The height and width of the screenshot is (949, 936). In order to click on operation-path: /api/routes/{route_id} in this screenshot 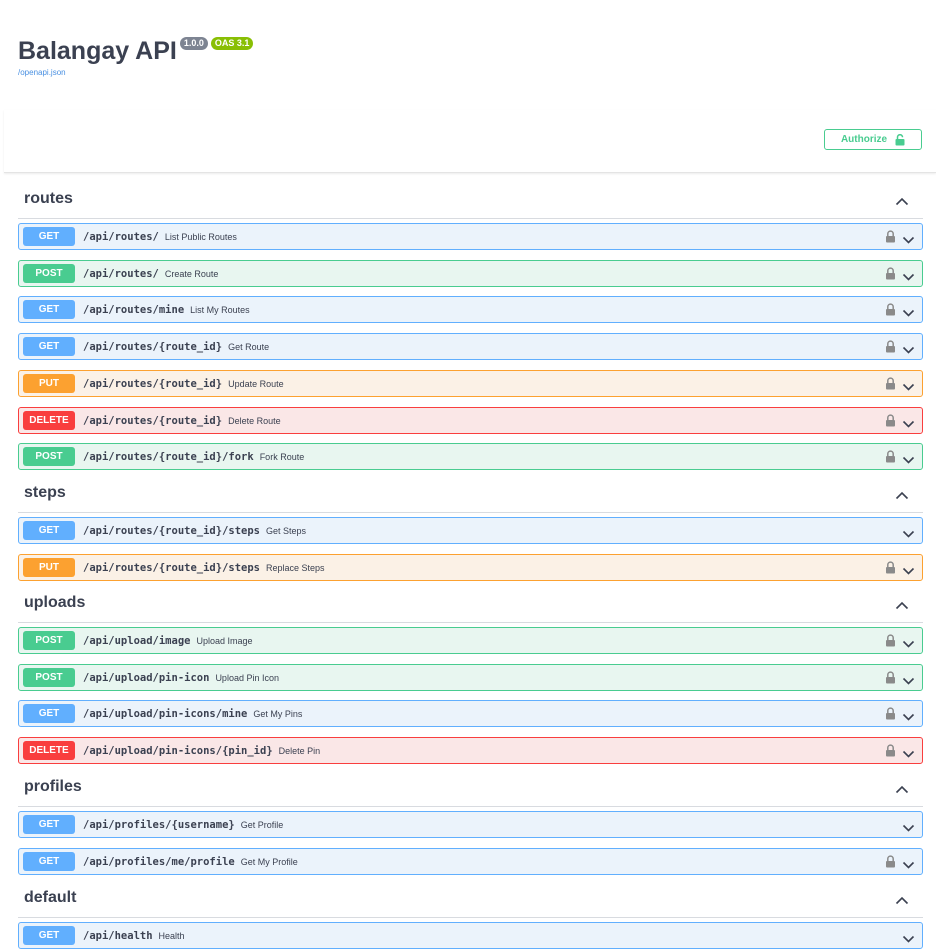, I will do `click(153, 420)`.